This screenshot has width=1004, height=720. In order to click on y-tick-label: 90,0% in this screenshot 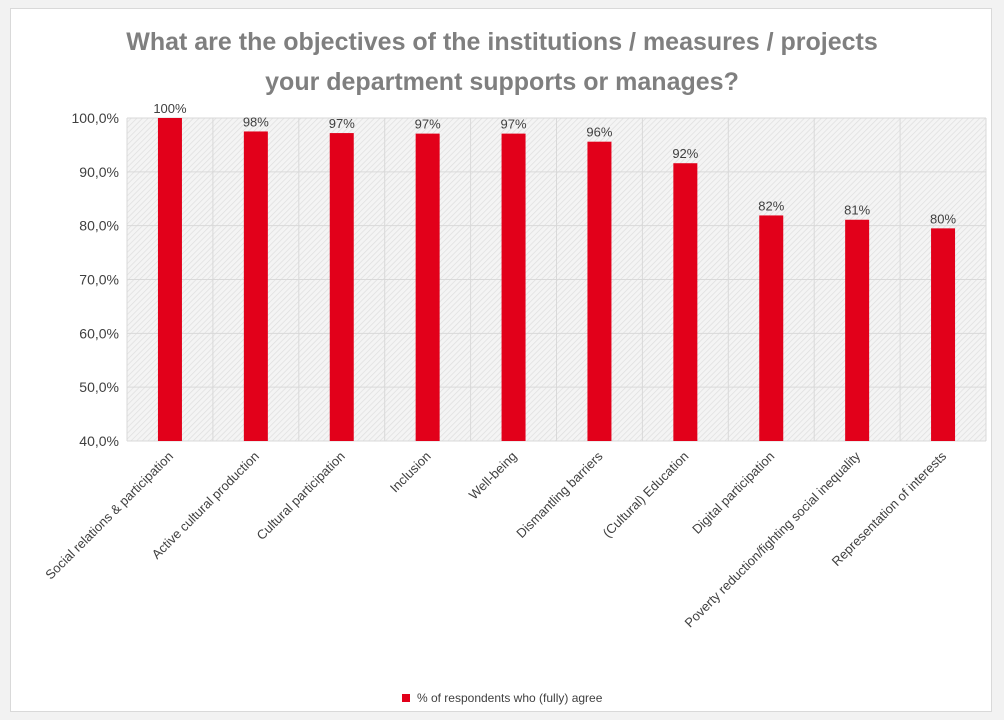, I will do `click(99, 172)`.